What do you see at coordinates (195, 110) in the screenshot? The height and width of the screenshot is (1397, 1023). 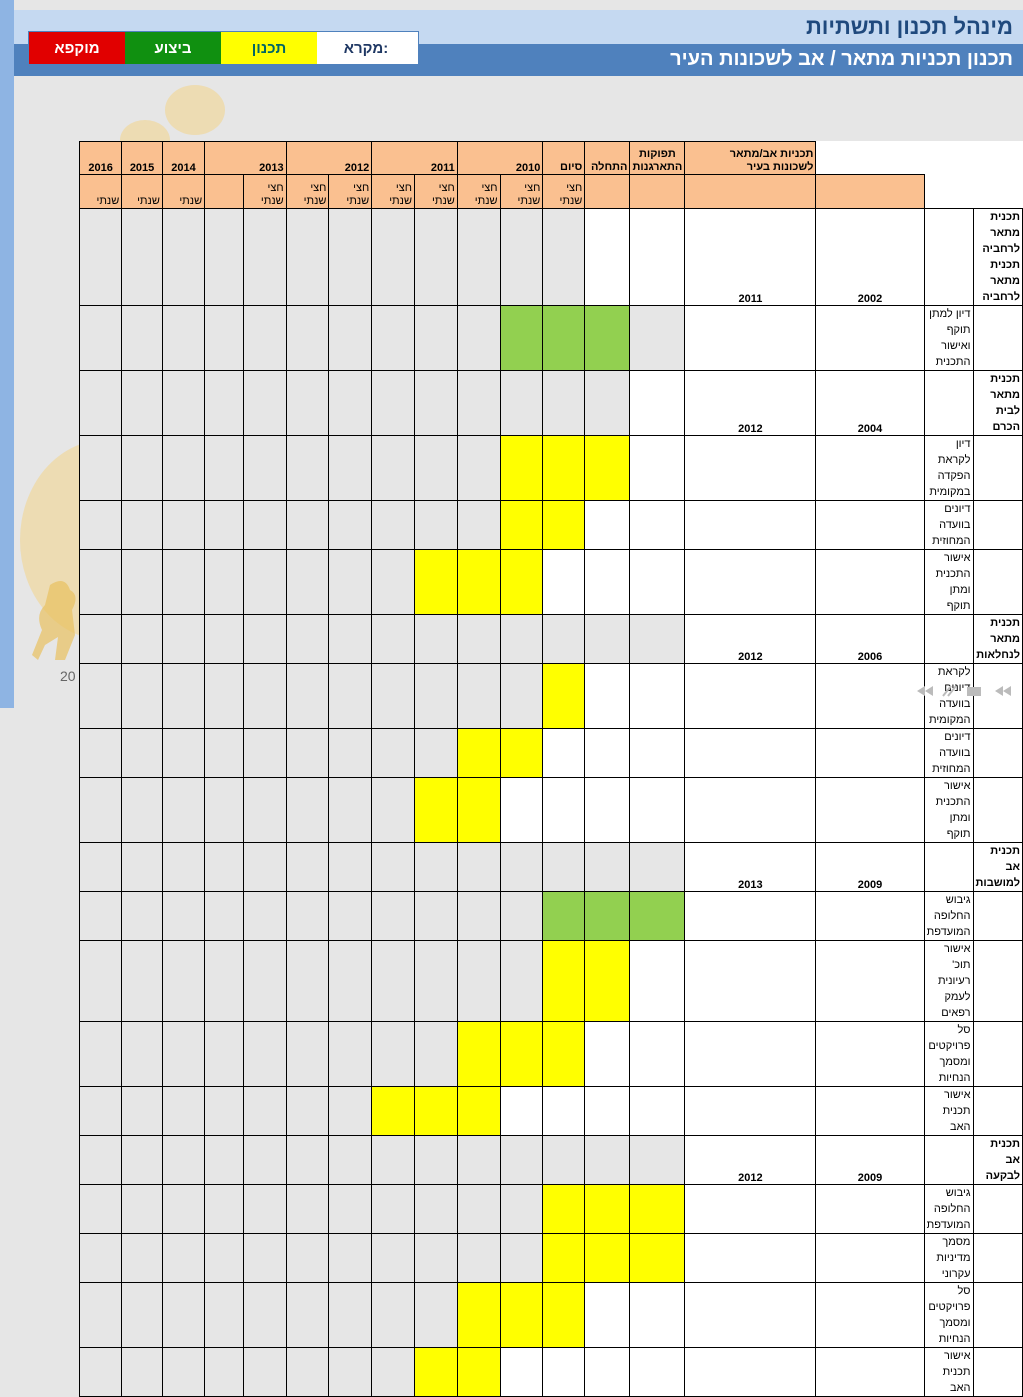 I see `paw-decoration` at bounding box center [195, 110].